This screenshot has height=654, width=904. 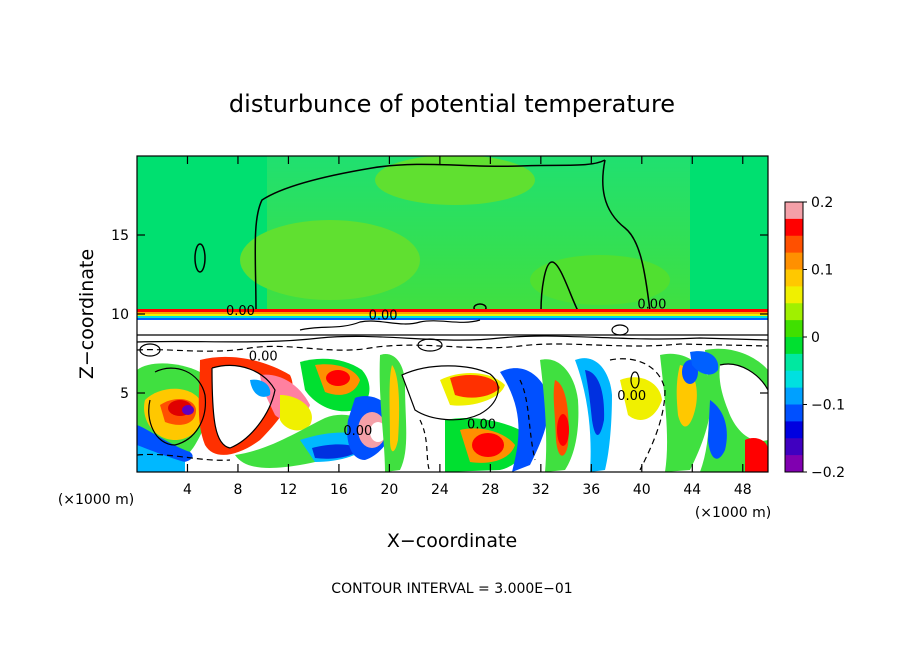 I want to click on colorbar: 0.2 0.1 0 −0.1 −0.2, so click(x=814, y=338).